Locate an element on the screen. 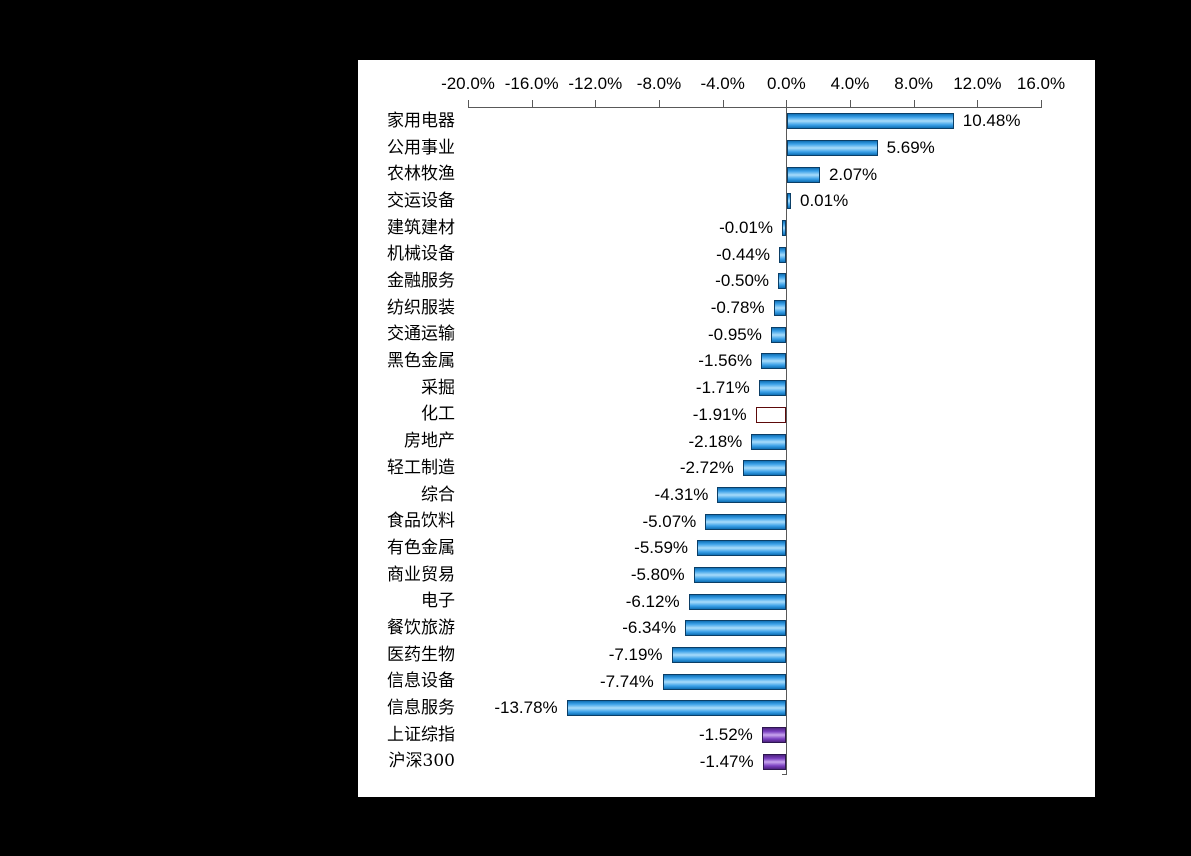 This screenshot has height=856, width=1191. axis-tick-label: 12.0% is located at coordinates (977, 83).